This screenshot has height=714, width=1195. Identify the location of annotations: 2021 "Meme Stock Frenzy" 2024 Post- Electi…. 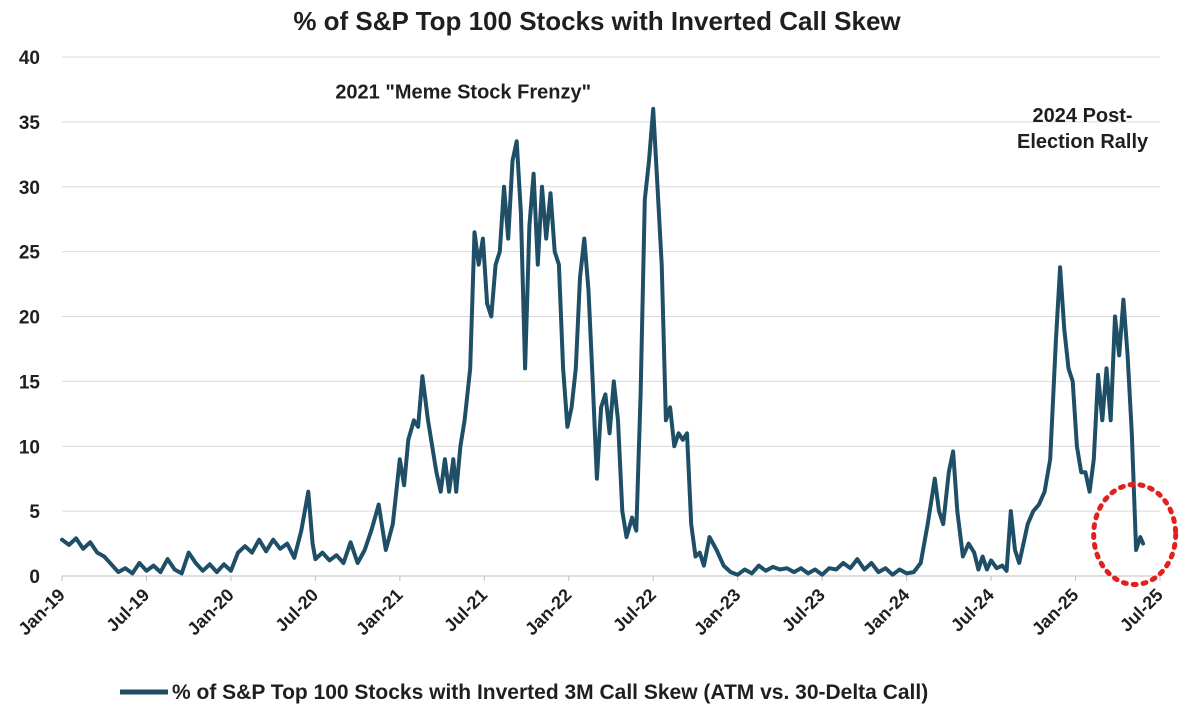
(742, 117).